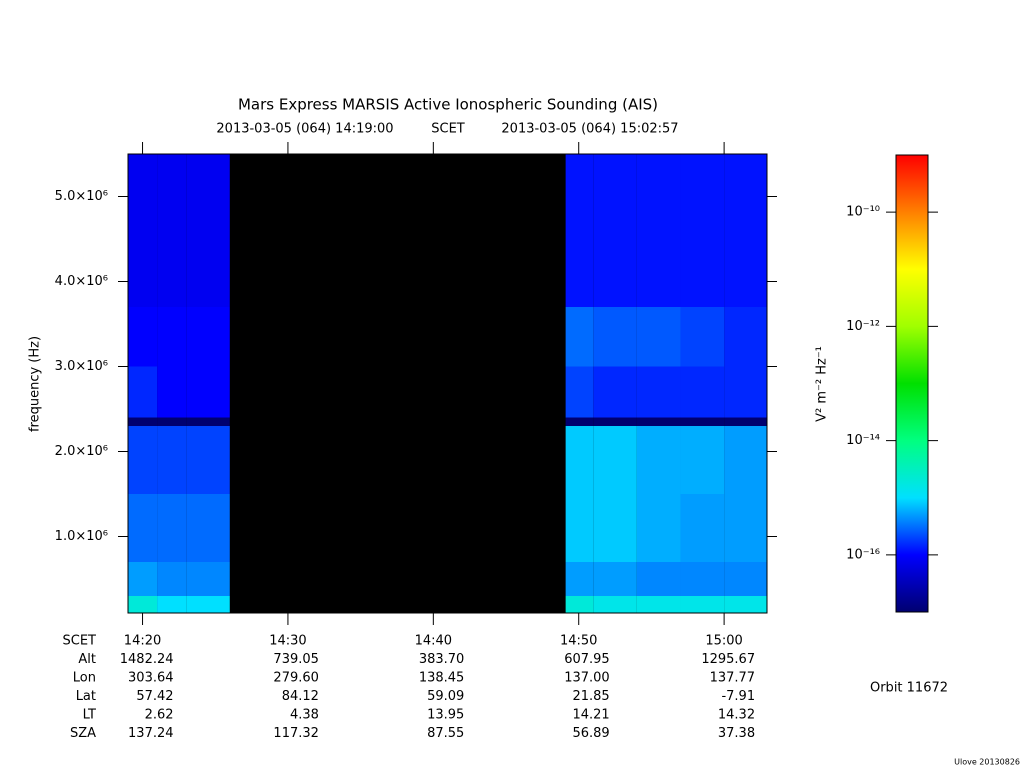 This screenshot has height=768, width=1024. Describe the element at coordinates (89, 715) in the screenshot. I see `ephemeris-label: LT` at that location.